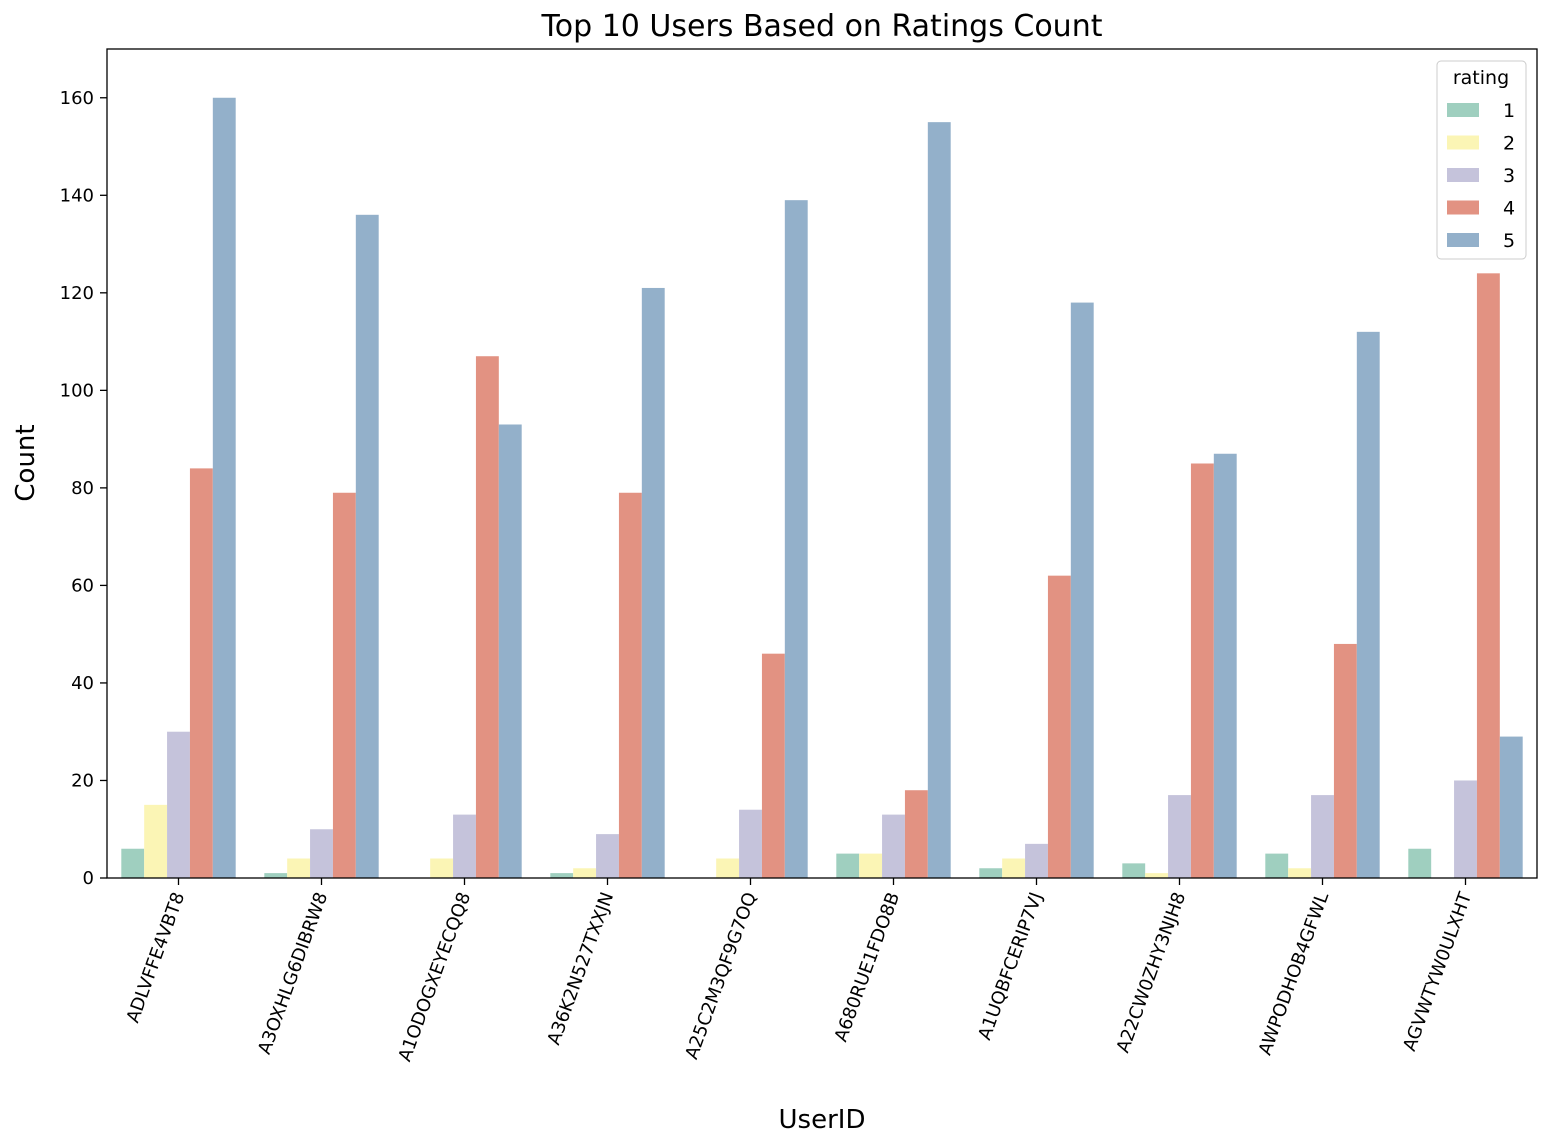  Describe the element at coordinates (721, 976) in the screenshot. I see `x-tick-label: A25C2M3QF9G7OQ` at that location.